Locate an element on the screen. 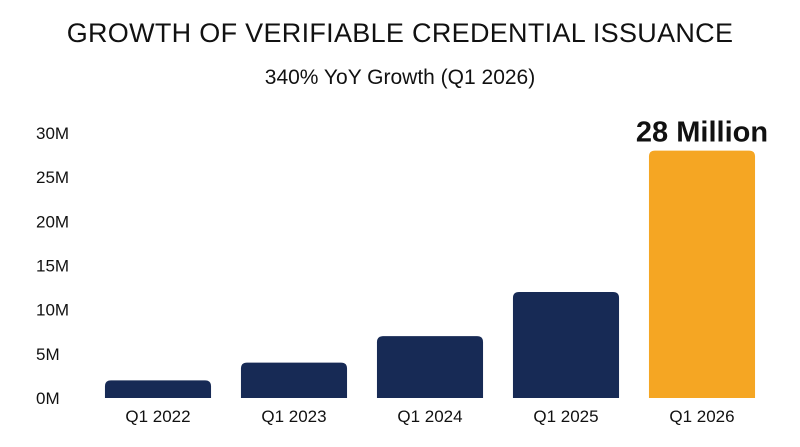  y-tick-label: 30M is located at coordinates (52, 133).